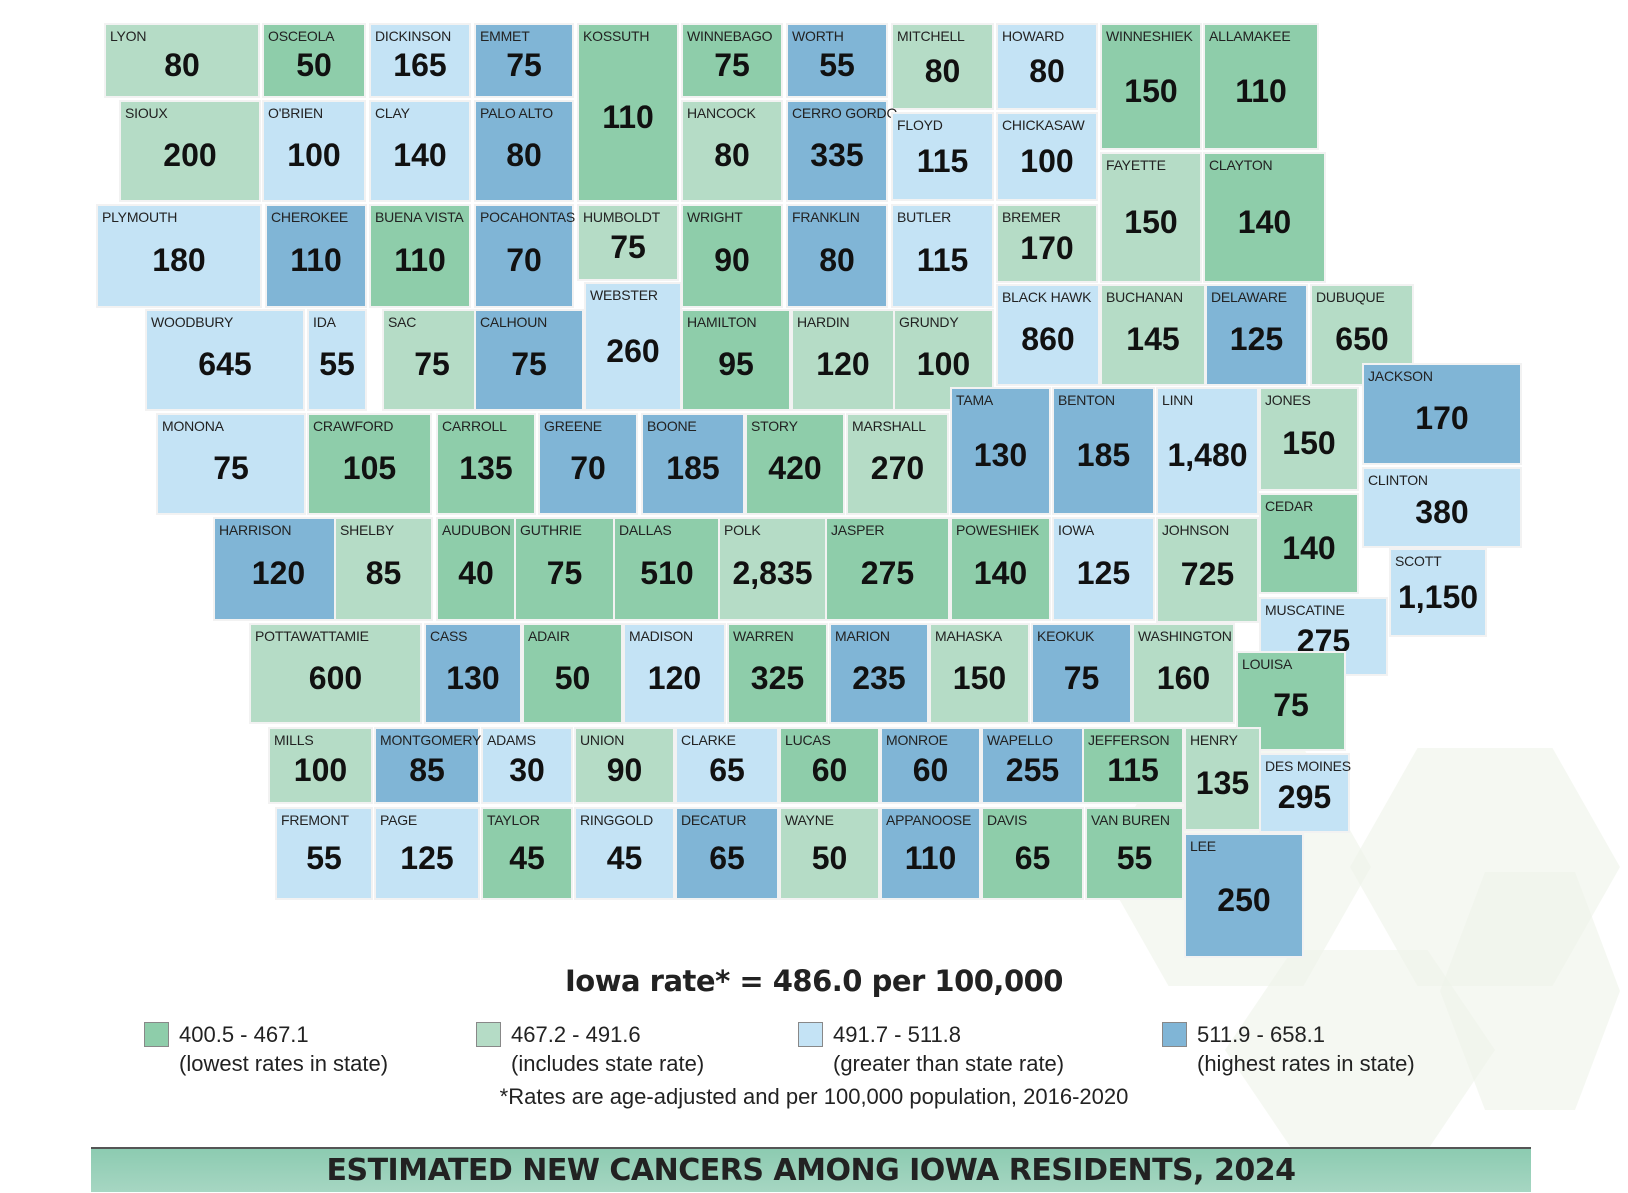 The image size is (1628, 1193). I want to click on county-emmet: EMMET 75, so click(524, 60).